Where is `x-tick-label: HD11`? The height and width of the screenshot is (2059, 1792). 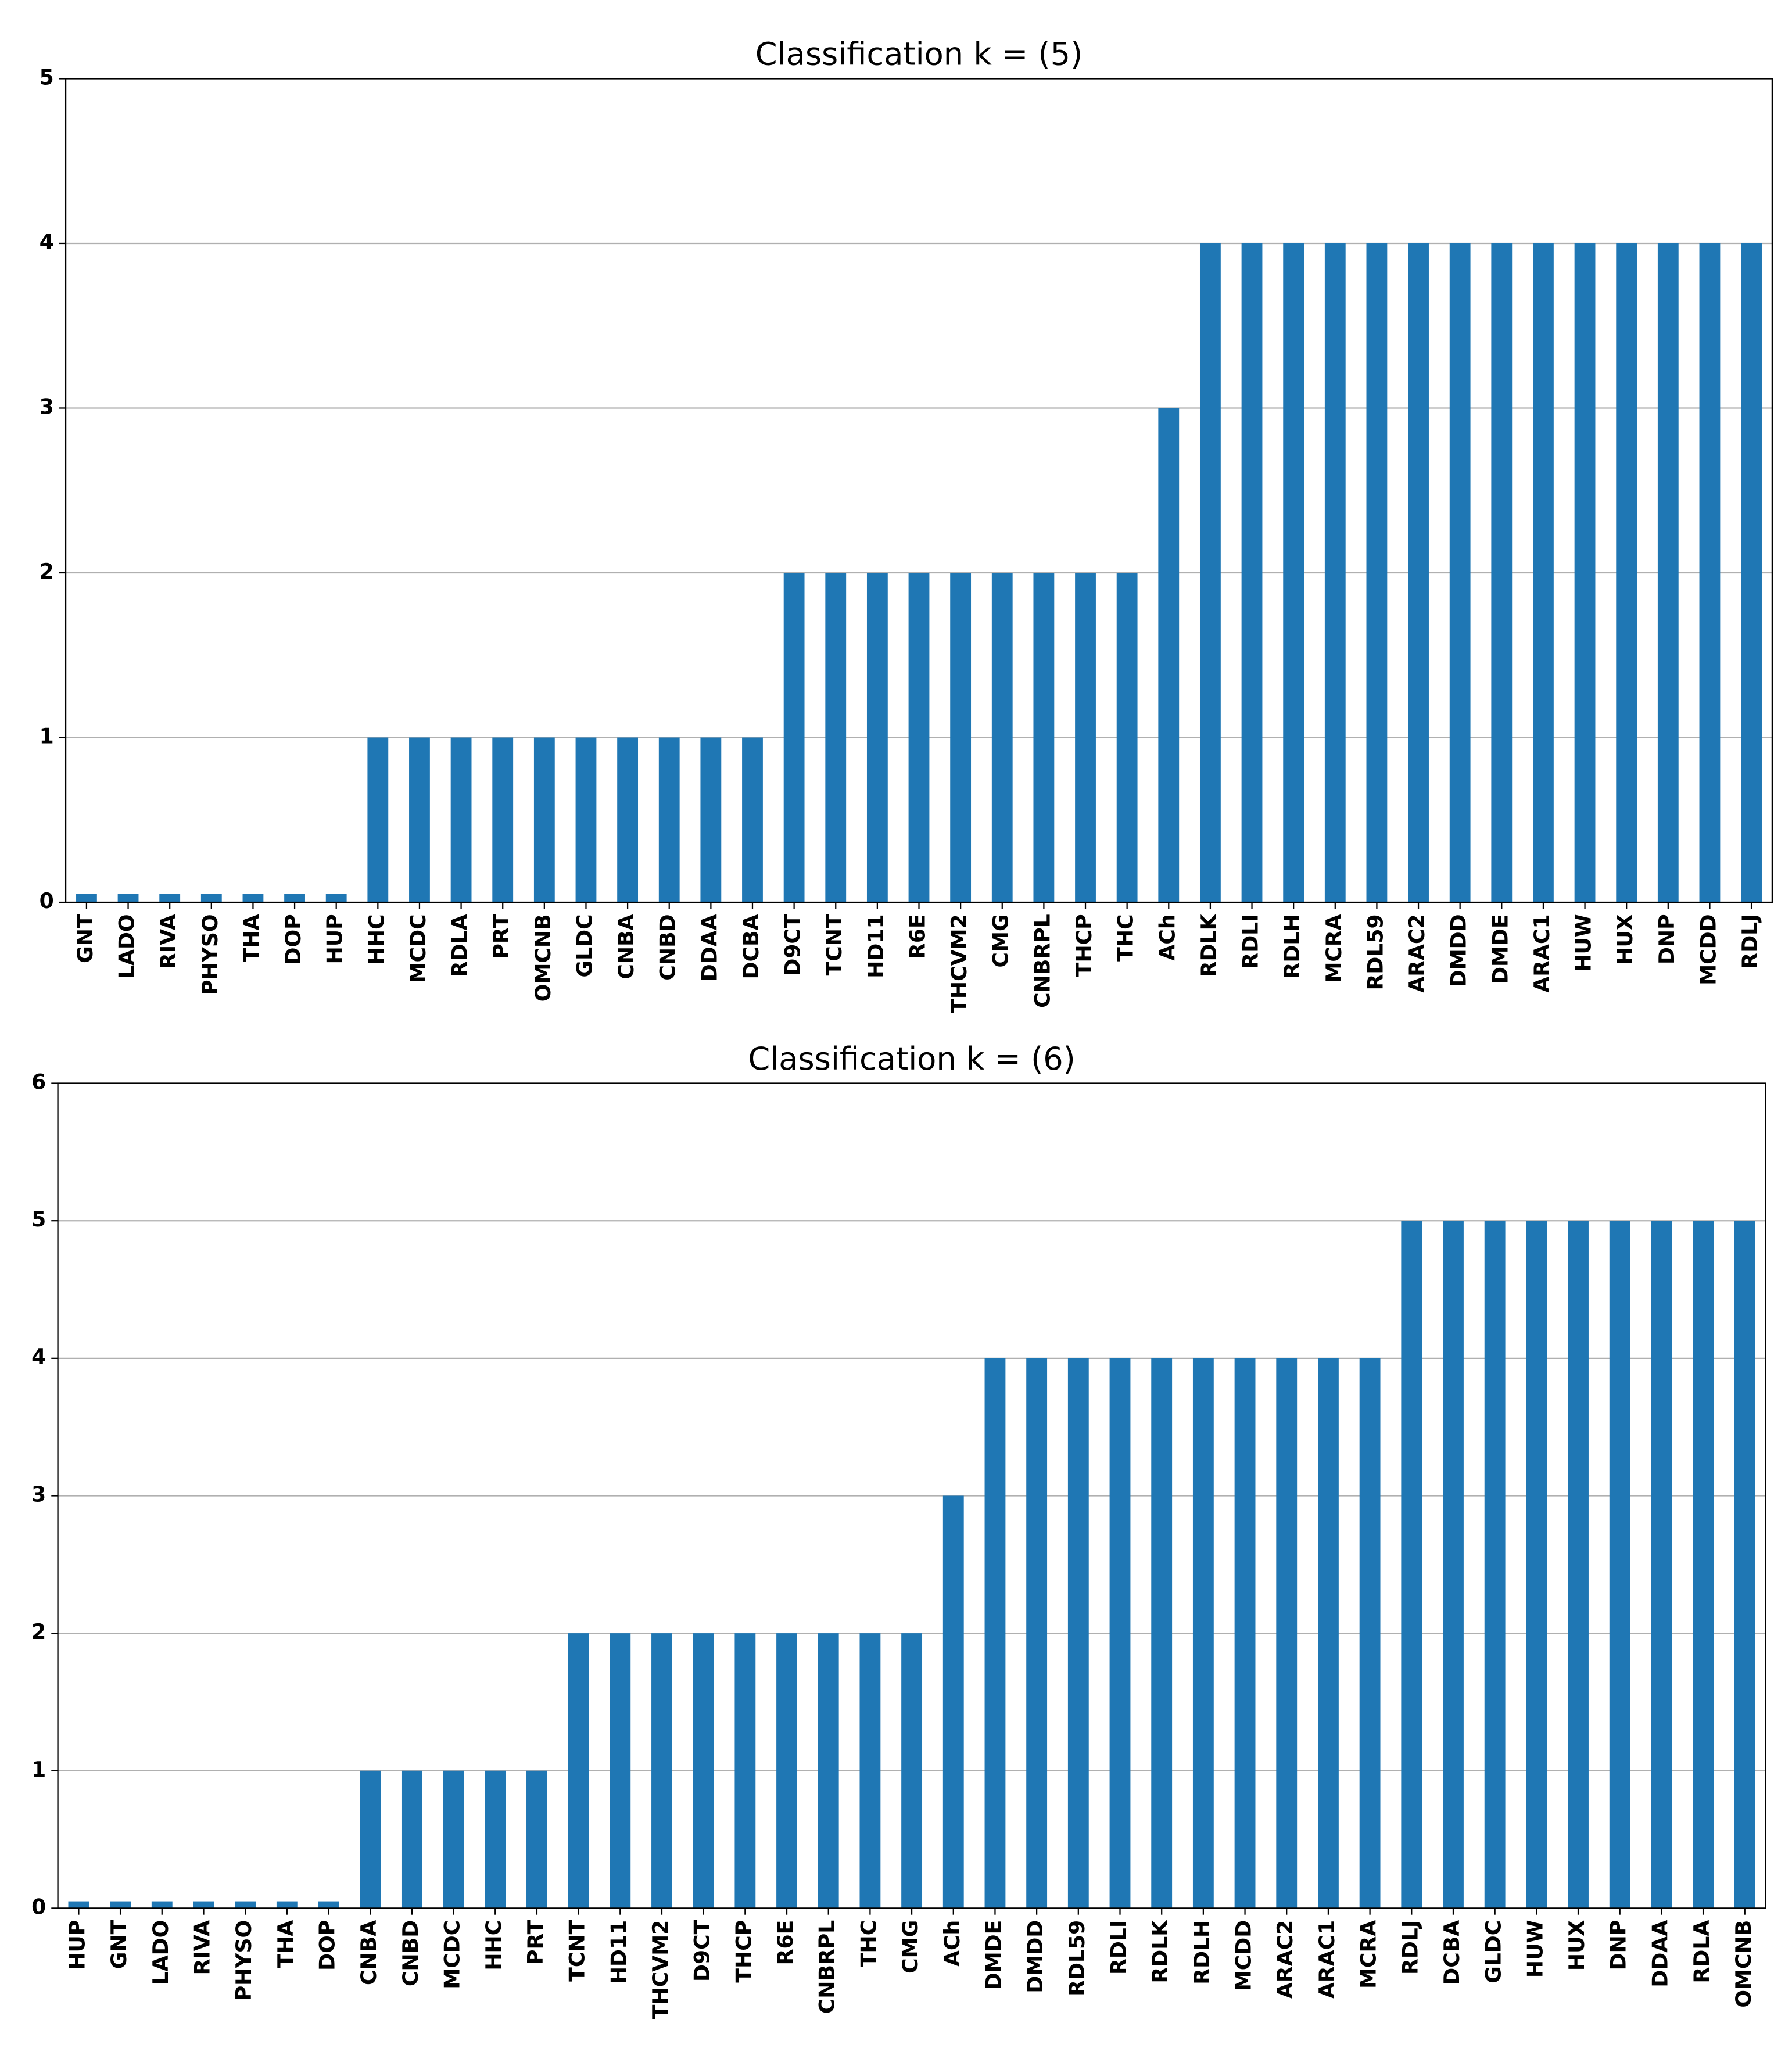 x-tick-label: HD11 is located at coordinates (875, 946).